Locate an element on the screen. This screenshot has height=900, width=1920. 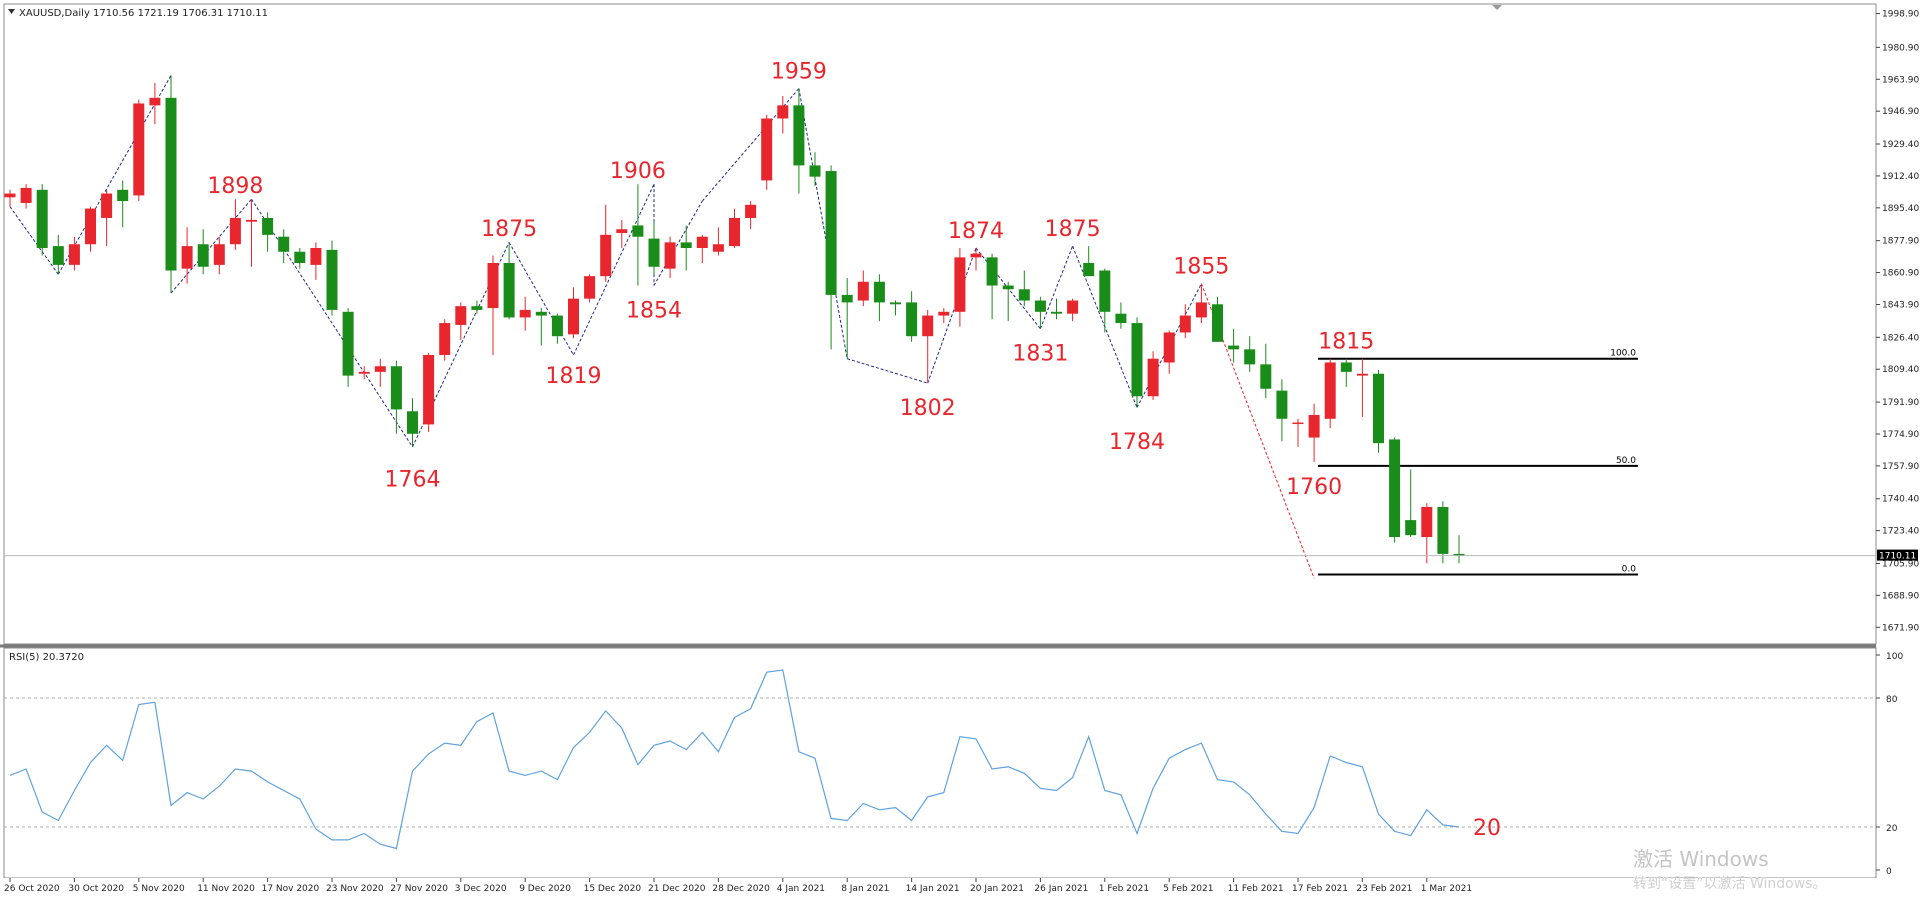
time-tick-label: 1 Mar 2021 is located at coordinates (1446, 889).